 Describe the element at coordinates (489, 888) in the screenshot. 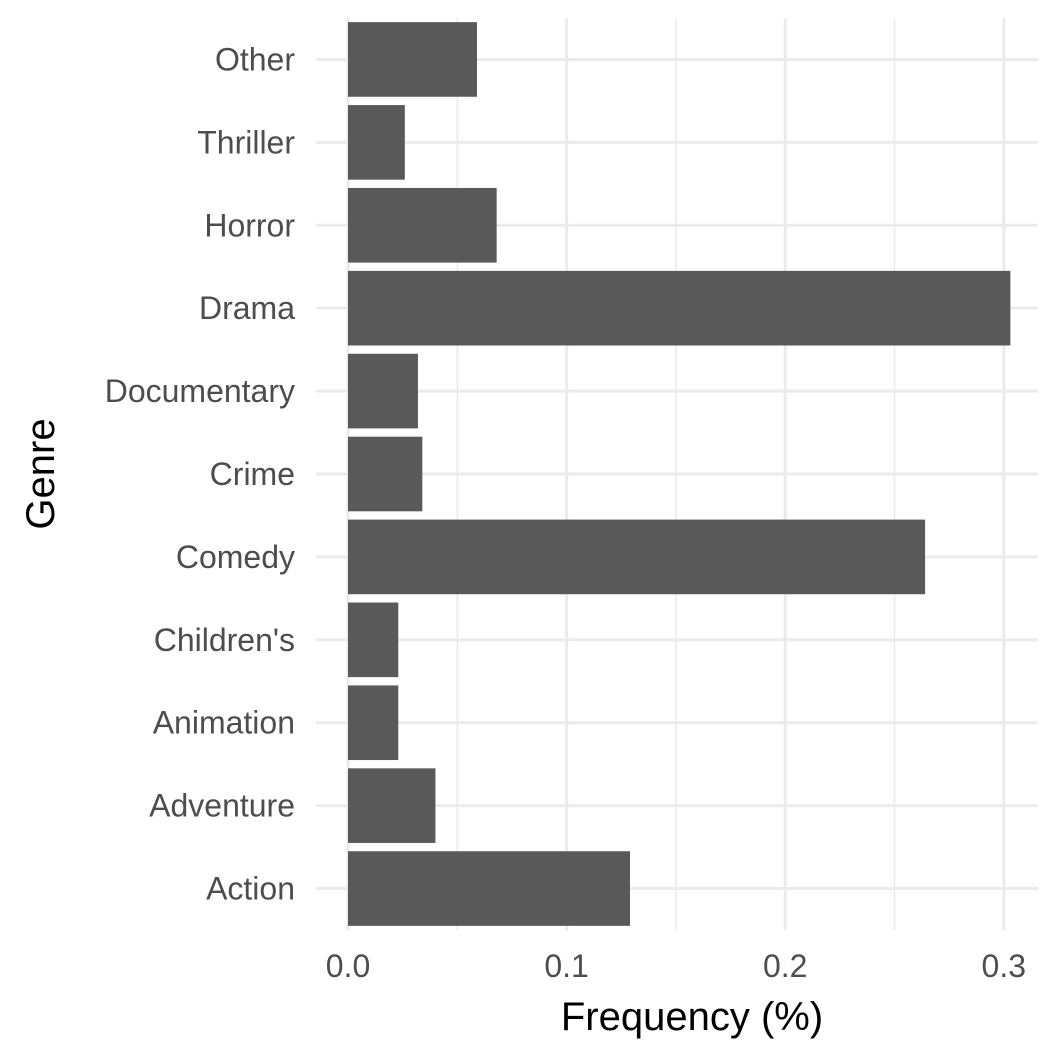

I see `bar-action` at that location.